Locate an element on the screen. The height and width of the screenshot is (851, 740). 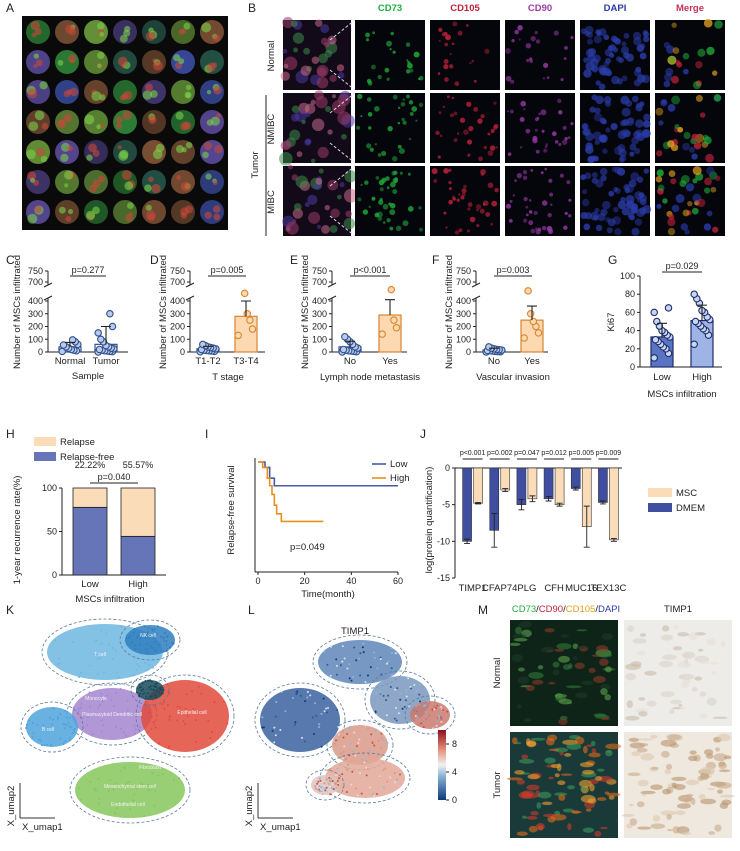
bar is located at coordinates (548, 483).